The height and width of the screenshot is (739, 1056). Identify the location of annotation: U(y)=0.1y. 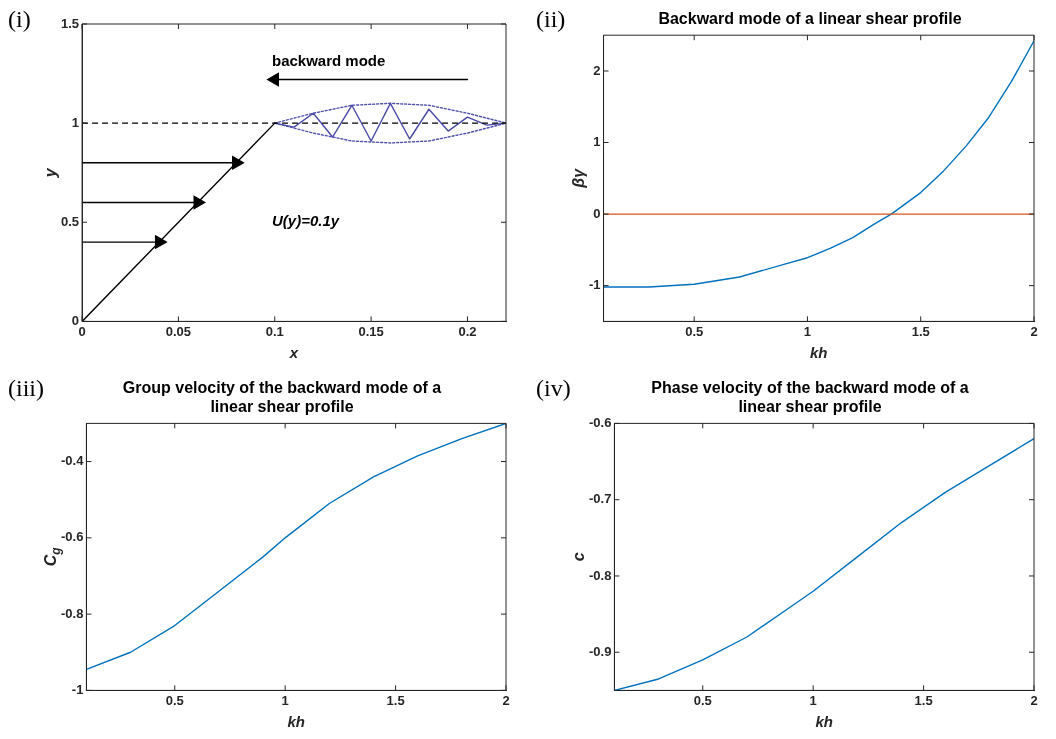
(306, 220).